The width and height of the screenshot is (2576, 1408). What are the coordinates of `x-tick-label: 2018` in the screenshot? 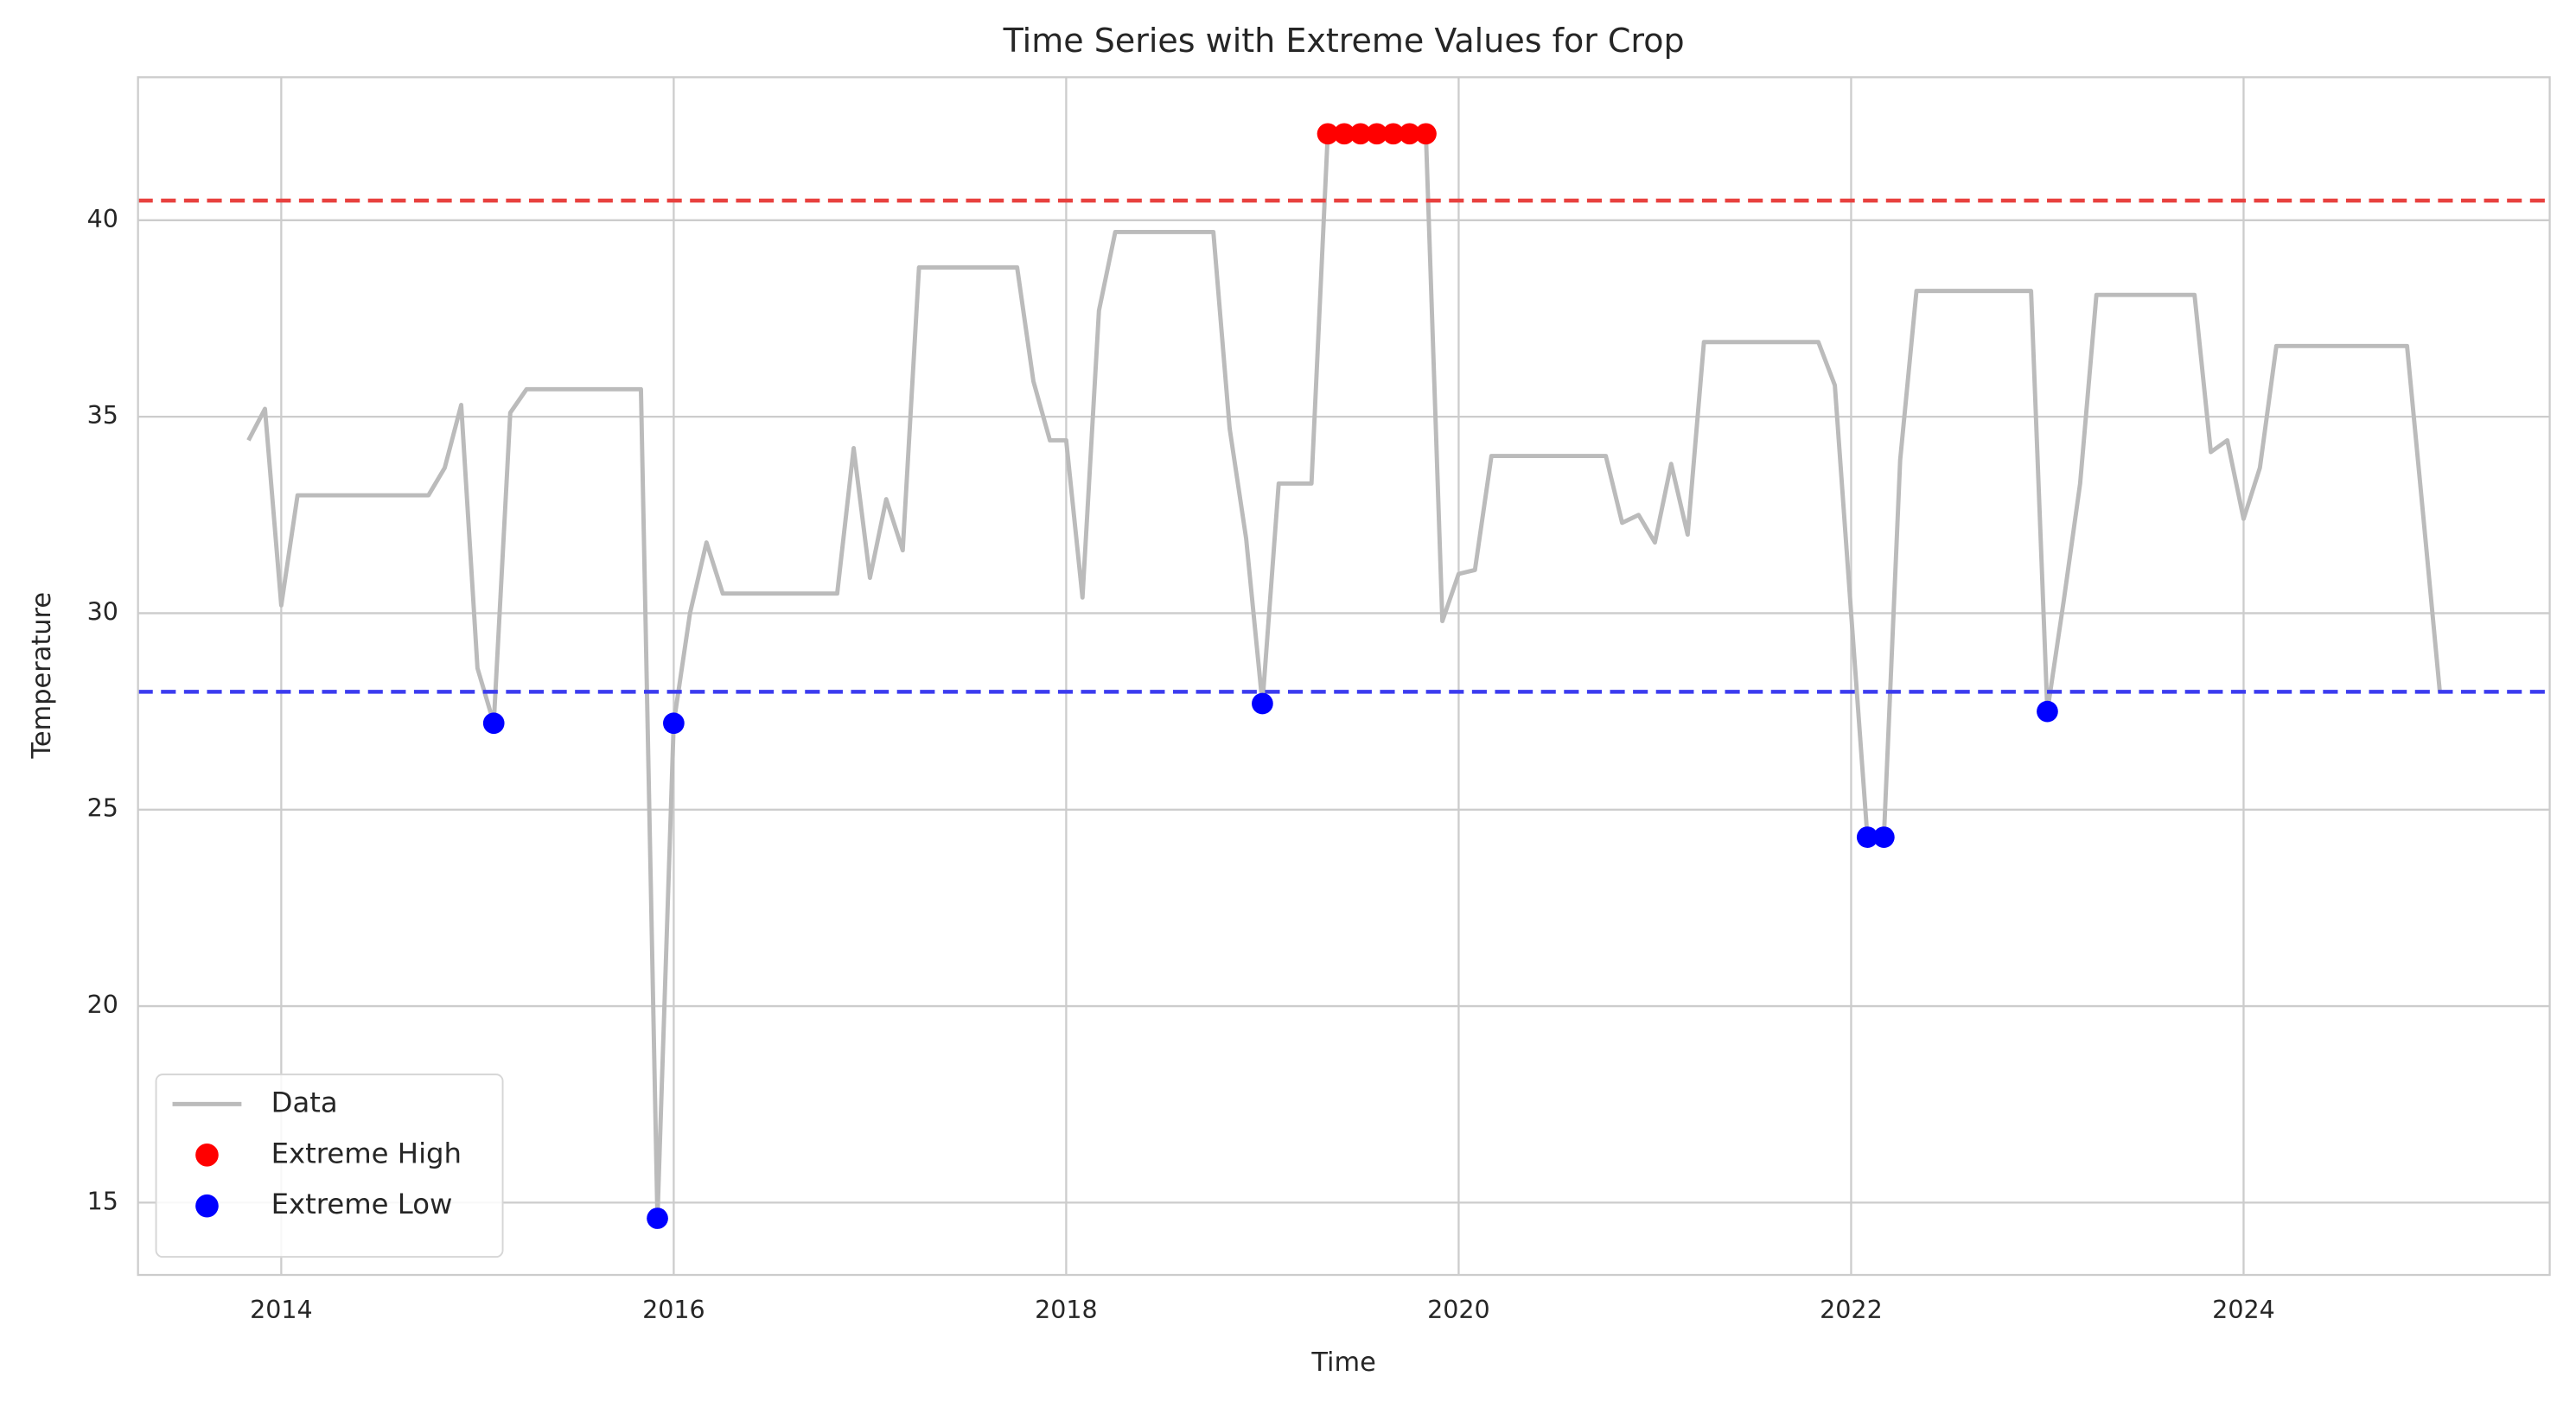 It's located at (1066, 1310).